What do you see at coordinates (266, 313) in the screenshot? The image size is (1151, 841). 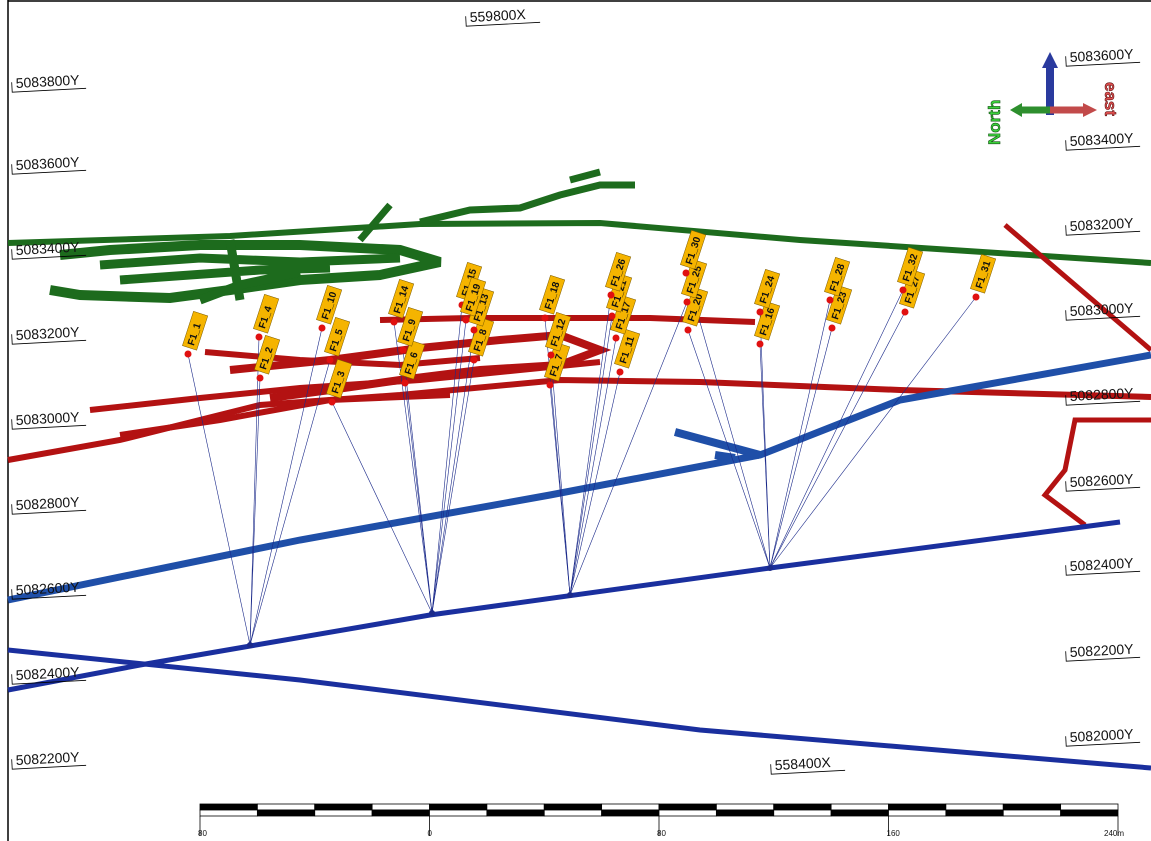 I see `station-label: F1_4` at bounding box center [266, 313].